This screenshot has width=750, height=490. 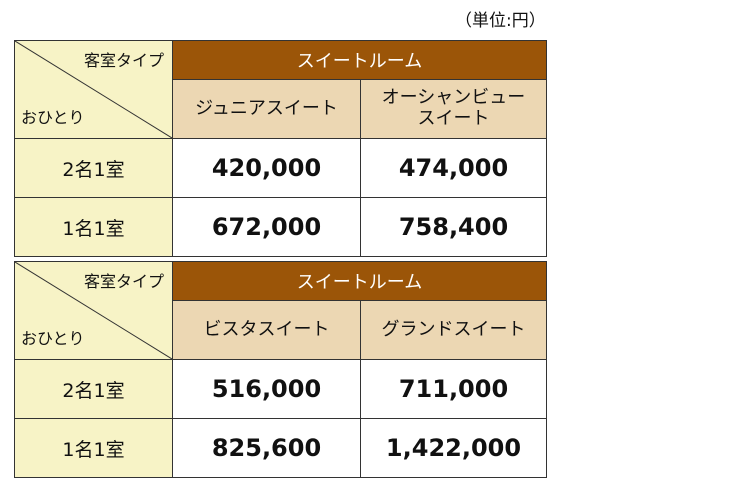 What do you see at coordinates (266, 109) in the screenshot?
I see `room-type-header: ジュニアスイート` at bounding box center [266, 109].